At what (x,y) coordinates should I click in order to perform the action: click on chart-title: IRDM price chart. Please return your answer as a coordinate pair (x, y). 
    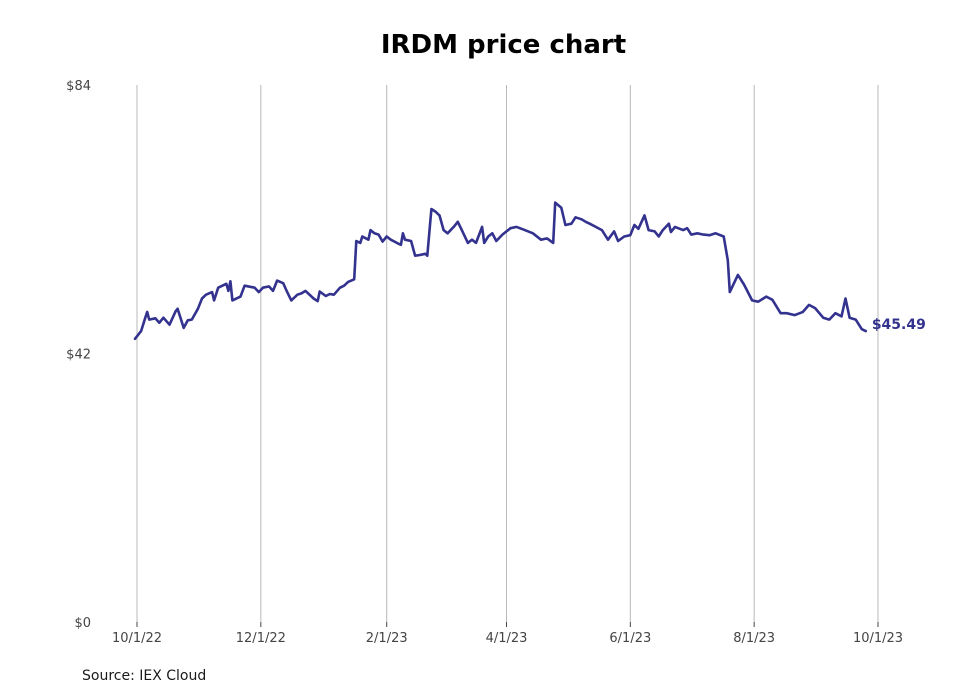
    Looking at the image, I should click on (503, 45).